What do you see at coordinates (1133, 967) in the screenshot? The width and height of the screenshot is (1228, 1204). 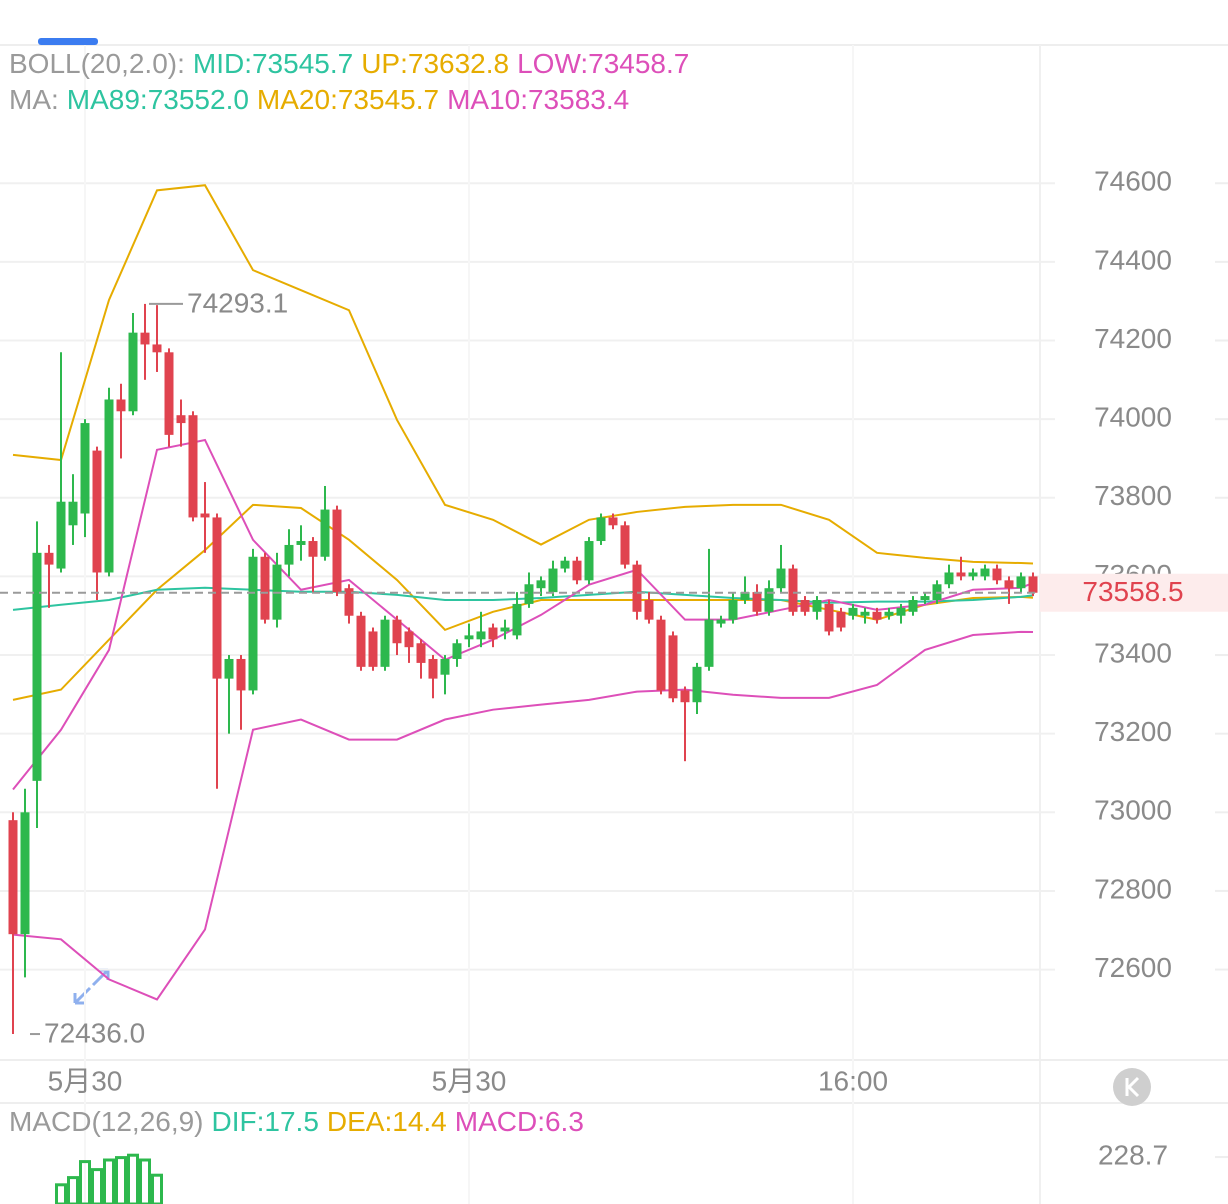 I see `y-tick-label: 72600` at bounding box center [1133, 967].